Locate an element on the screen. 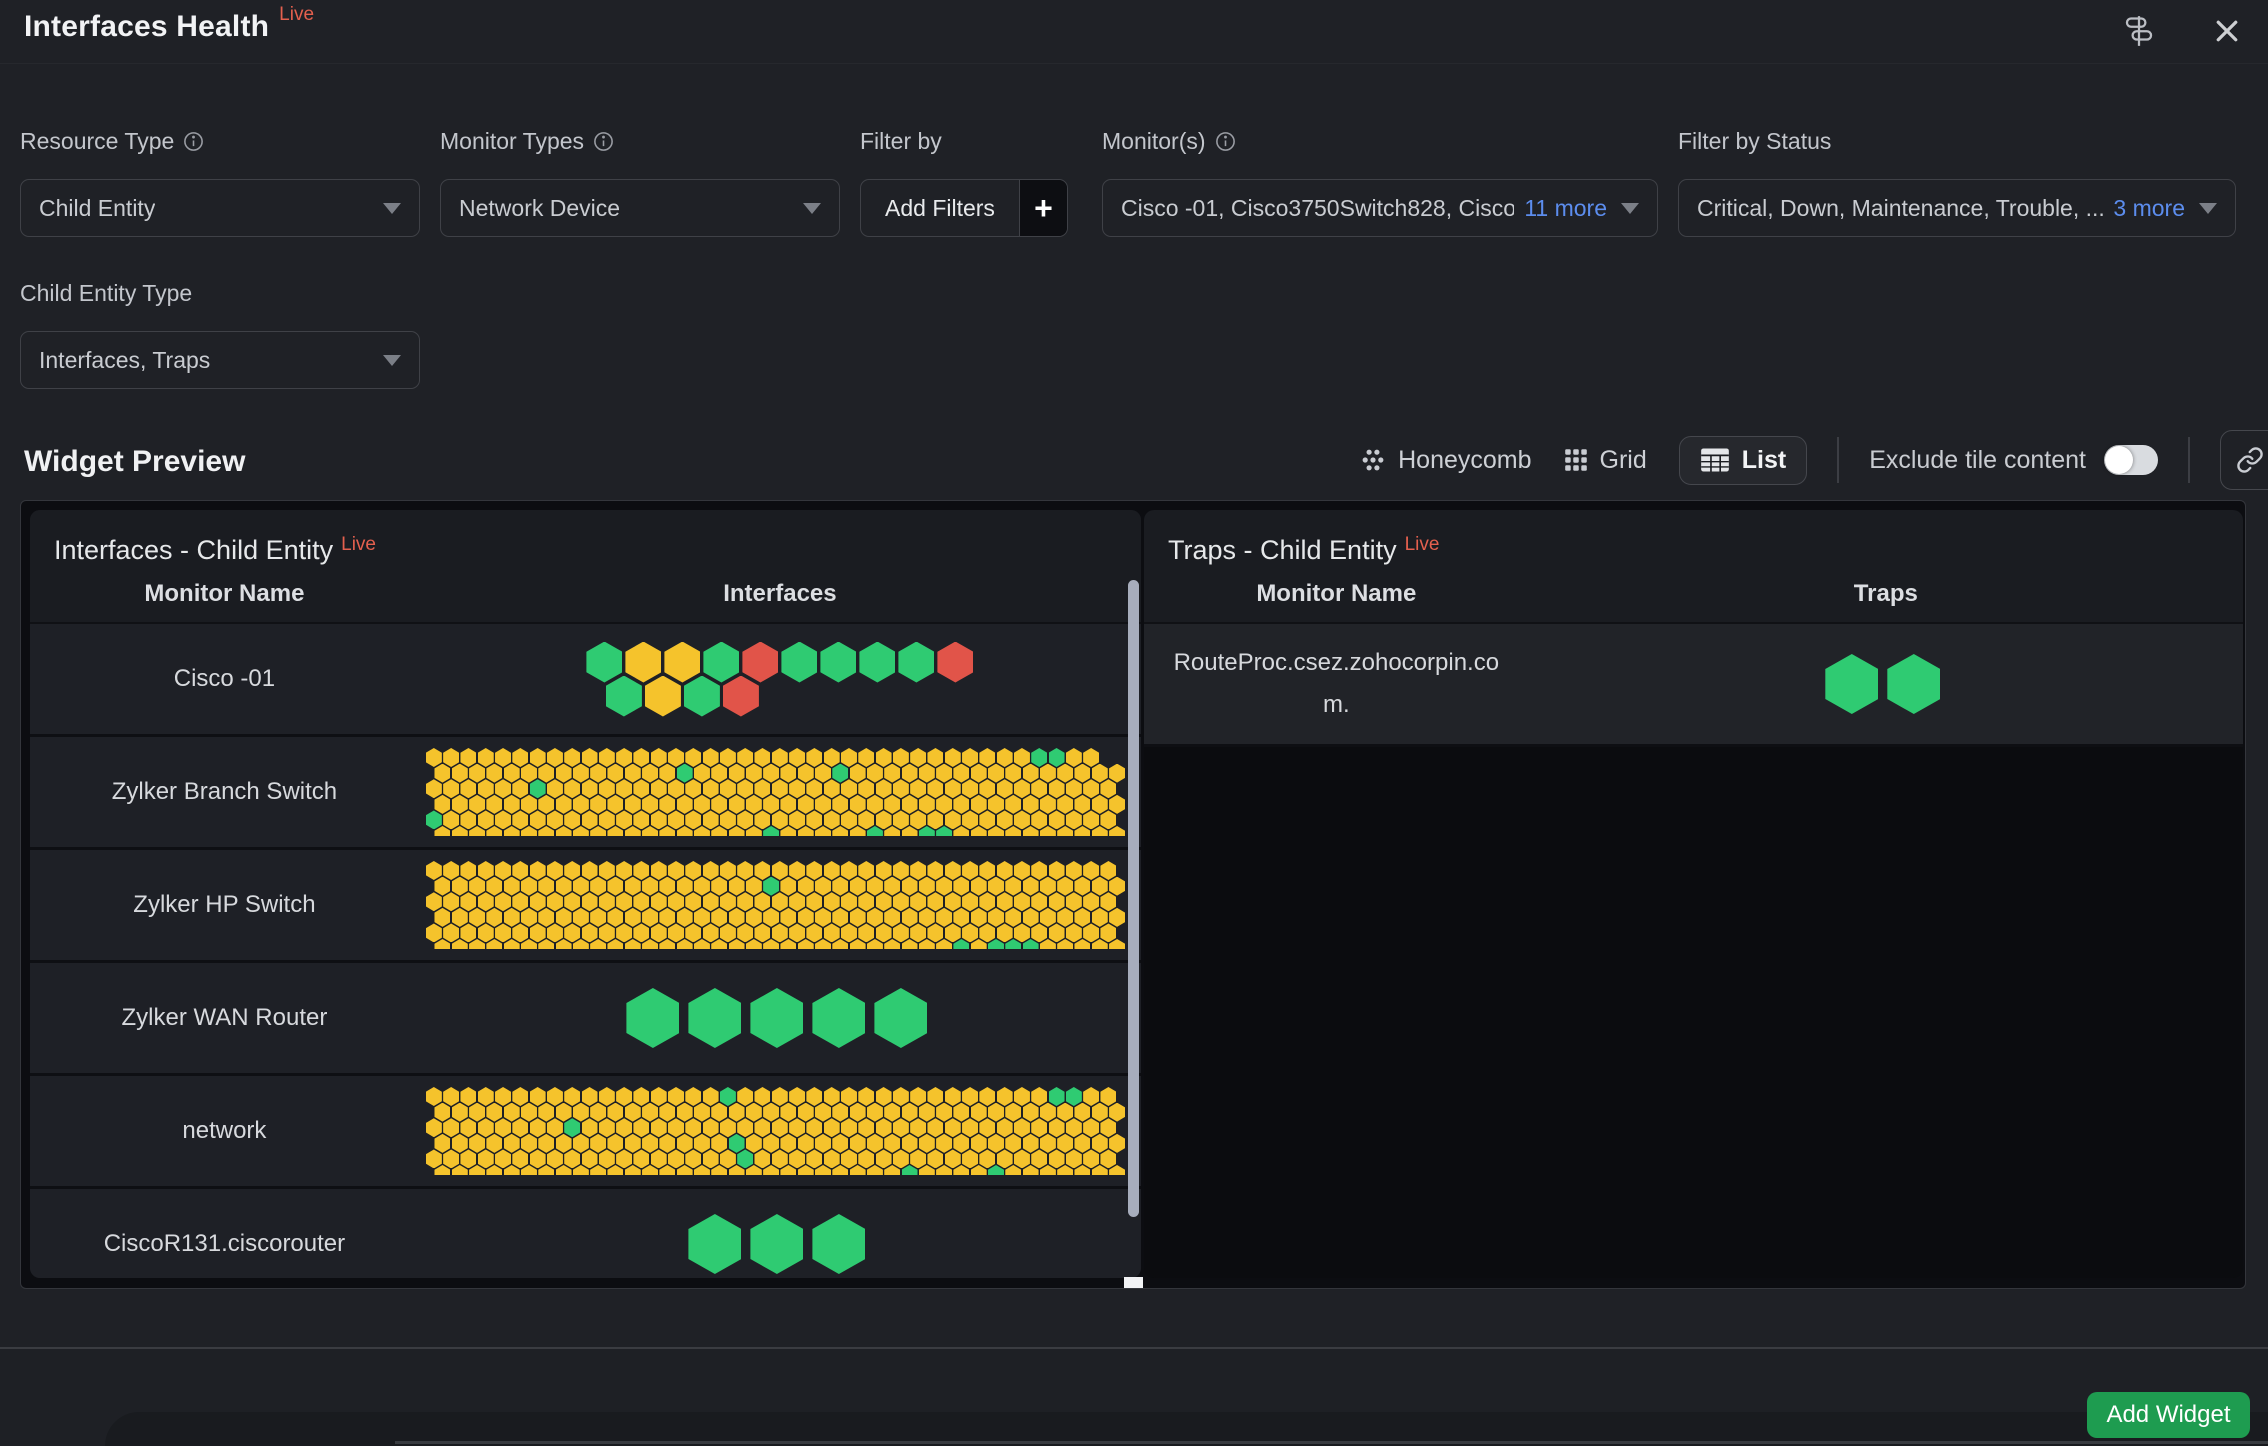 Image resolution: width=2268 pixels, height=1446 pixels. plus-icon: + is located at coordinates (1042, 208).